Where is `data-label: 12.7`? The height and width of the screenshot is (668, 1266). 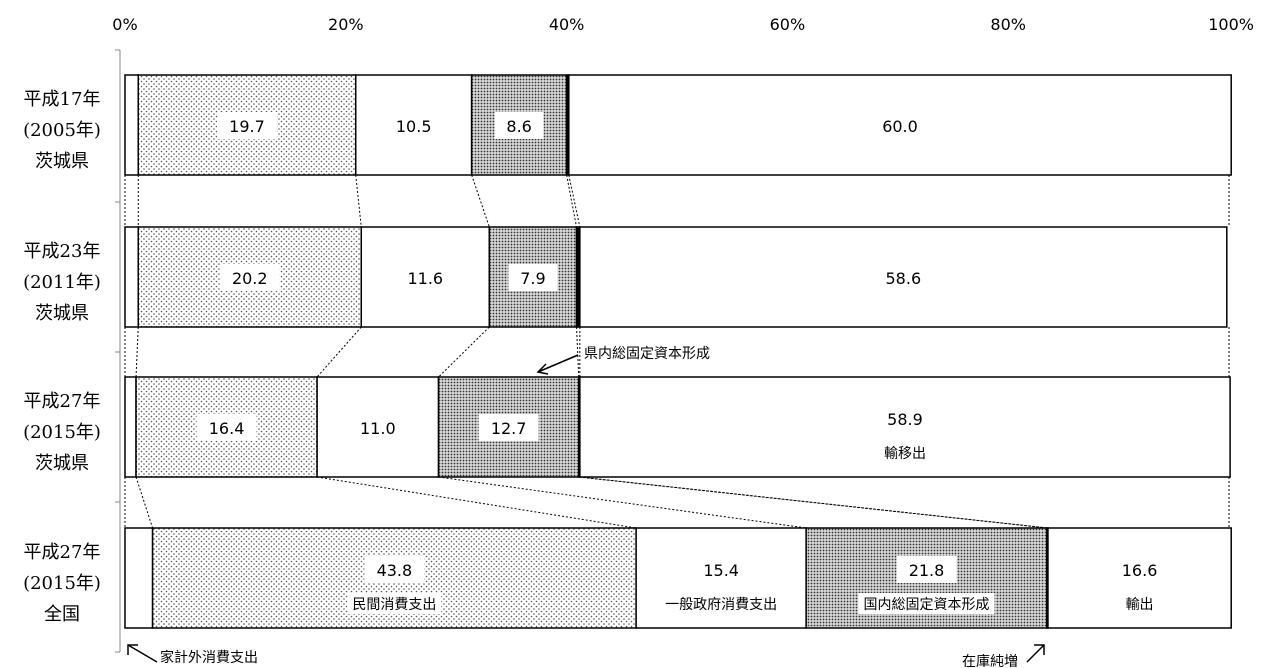
data-label: 12.7 is located at coordinates (509, 428).